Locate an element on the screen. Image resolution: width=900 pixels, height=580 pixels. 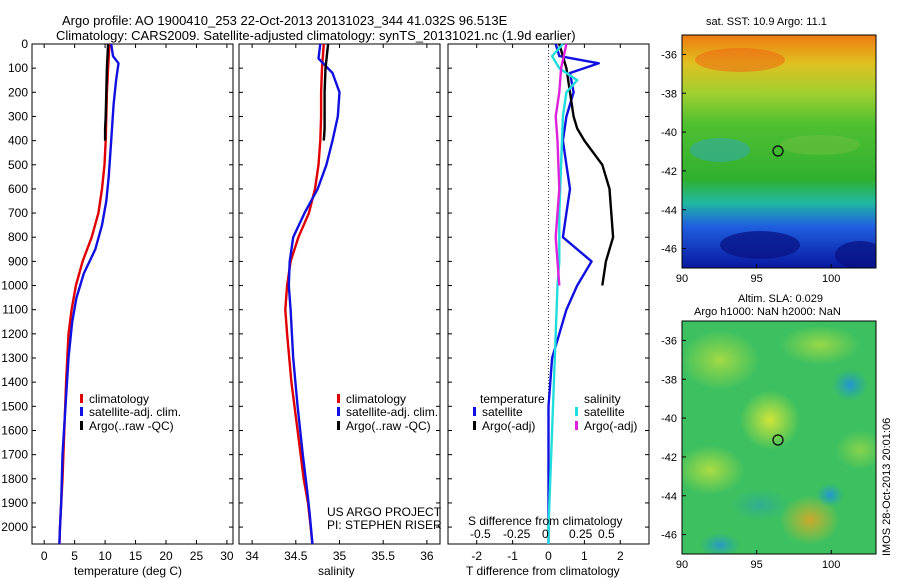
legend3-t-satellite: satellite is located at coordinates (498, 412).